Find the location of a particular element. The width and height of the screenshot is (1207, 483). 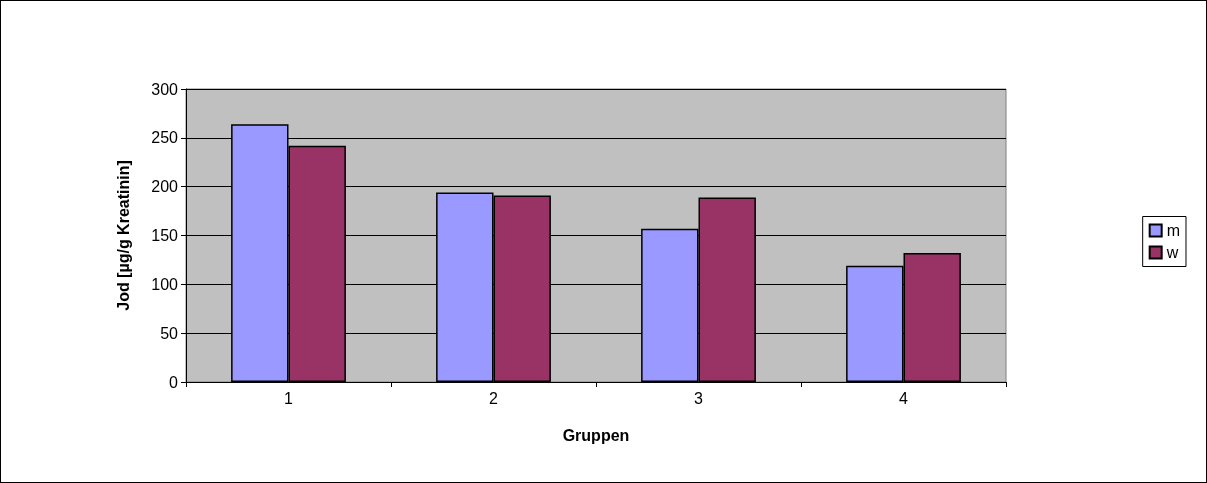

y-tick-label: 100 is located at coordinates (165, 284).